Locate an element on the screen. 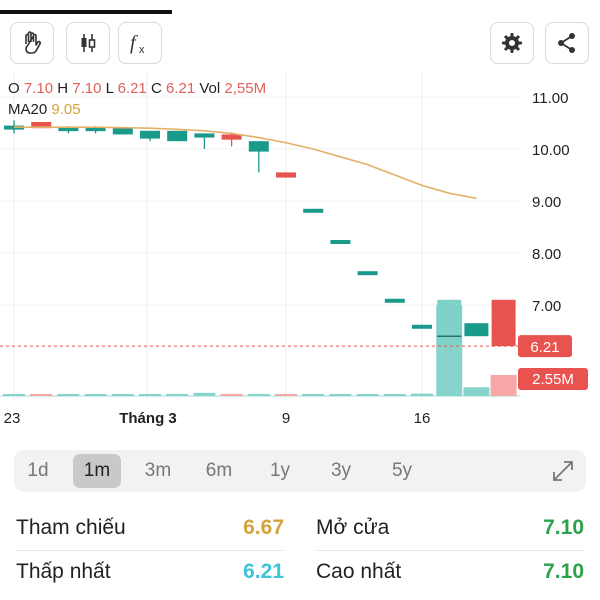 Image resolution: width=600 pixels, height=600 pixels. stat-open: Mở cửa 7.10 is located at coordinates (450, 528).